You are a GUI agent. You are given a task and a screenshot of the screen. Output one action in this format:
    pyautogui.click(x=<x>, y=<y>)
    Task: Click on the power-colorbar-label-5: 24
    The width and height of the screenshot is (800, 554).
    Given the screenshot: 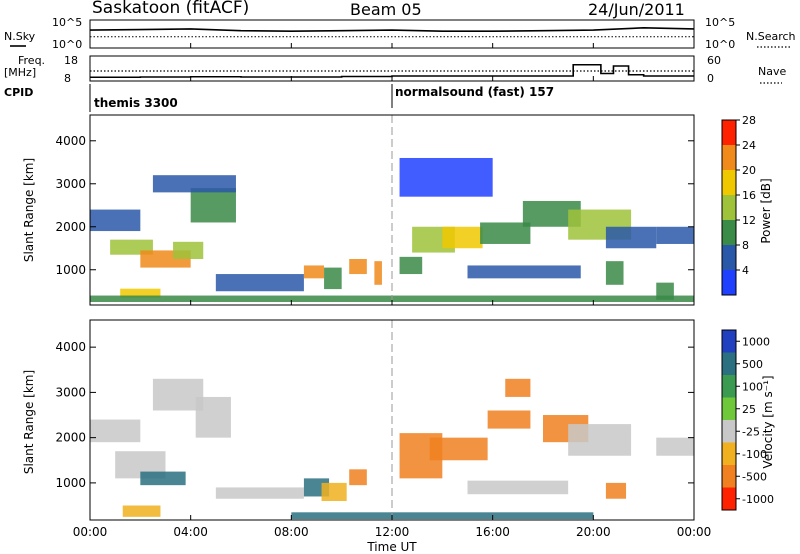 What is the action you would take?
    pyautogui.click(x=749, y=145)
    